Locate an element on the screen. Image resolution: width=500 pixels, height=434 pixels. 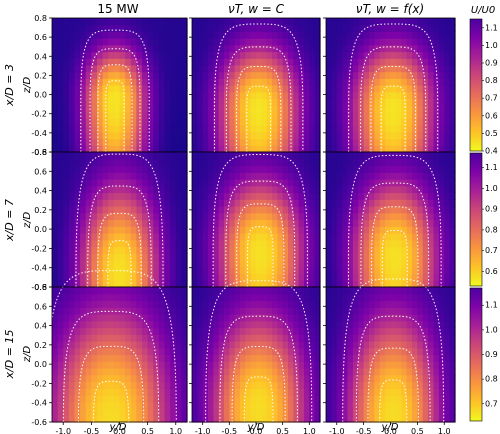
colorbar-tick-label: 0.4 is located at coordinates (491, 151).